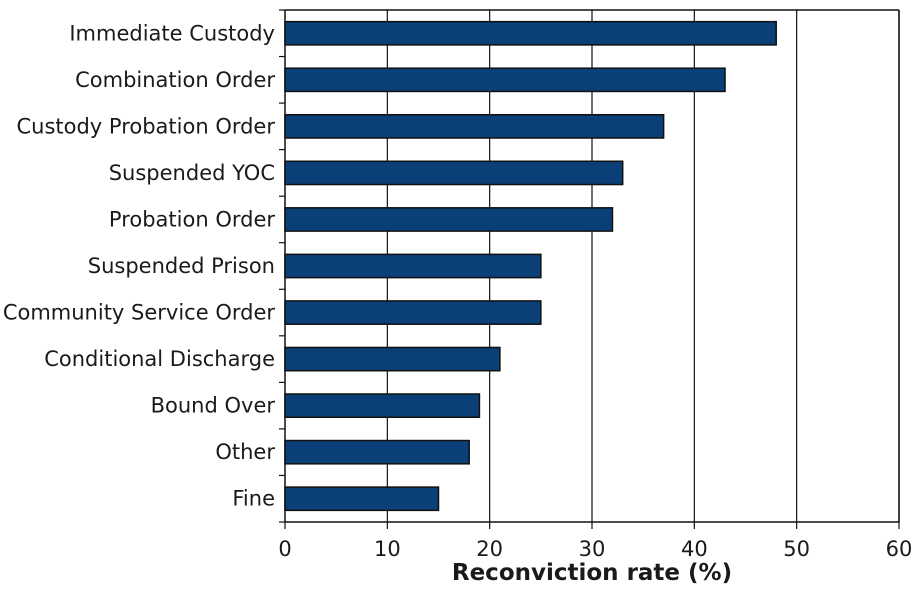  What do you see at coordinates (284, 549) in the screenshot?
I see `x-tick-label-0: 0` at bounding box center [284, 549].